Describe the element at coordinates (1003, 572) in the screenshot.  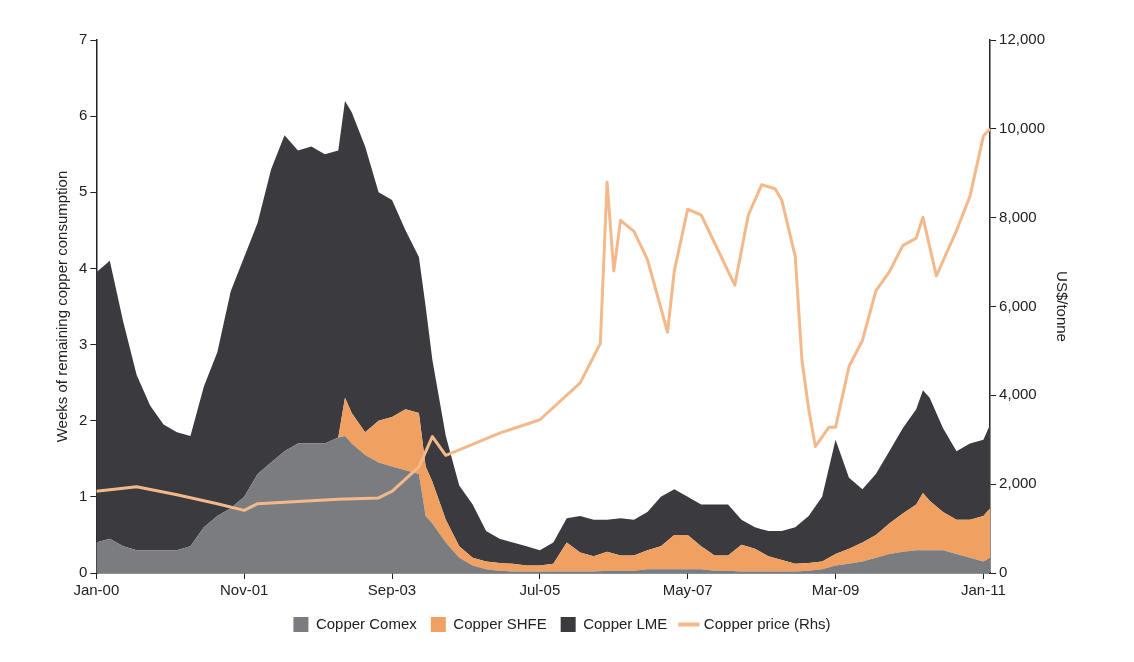
I see `y2-tick-label: 0` at that location.